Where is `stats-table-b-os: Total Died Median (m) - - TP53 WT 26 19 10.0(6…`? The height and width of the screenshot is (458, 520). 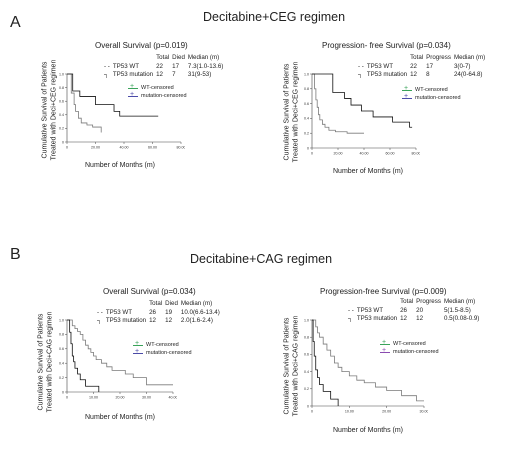
stats-table-b-os: Total Died Median (m) - - TP53 WT 26 19 10.0(6… is located at coordinates (160, 313).